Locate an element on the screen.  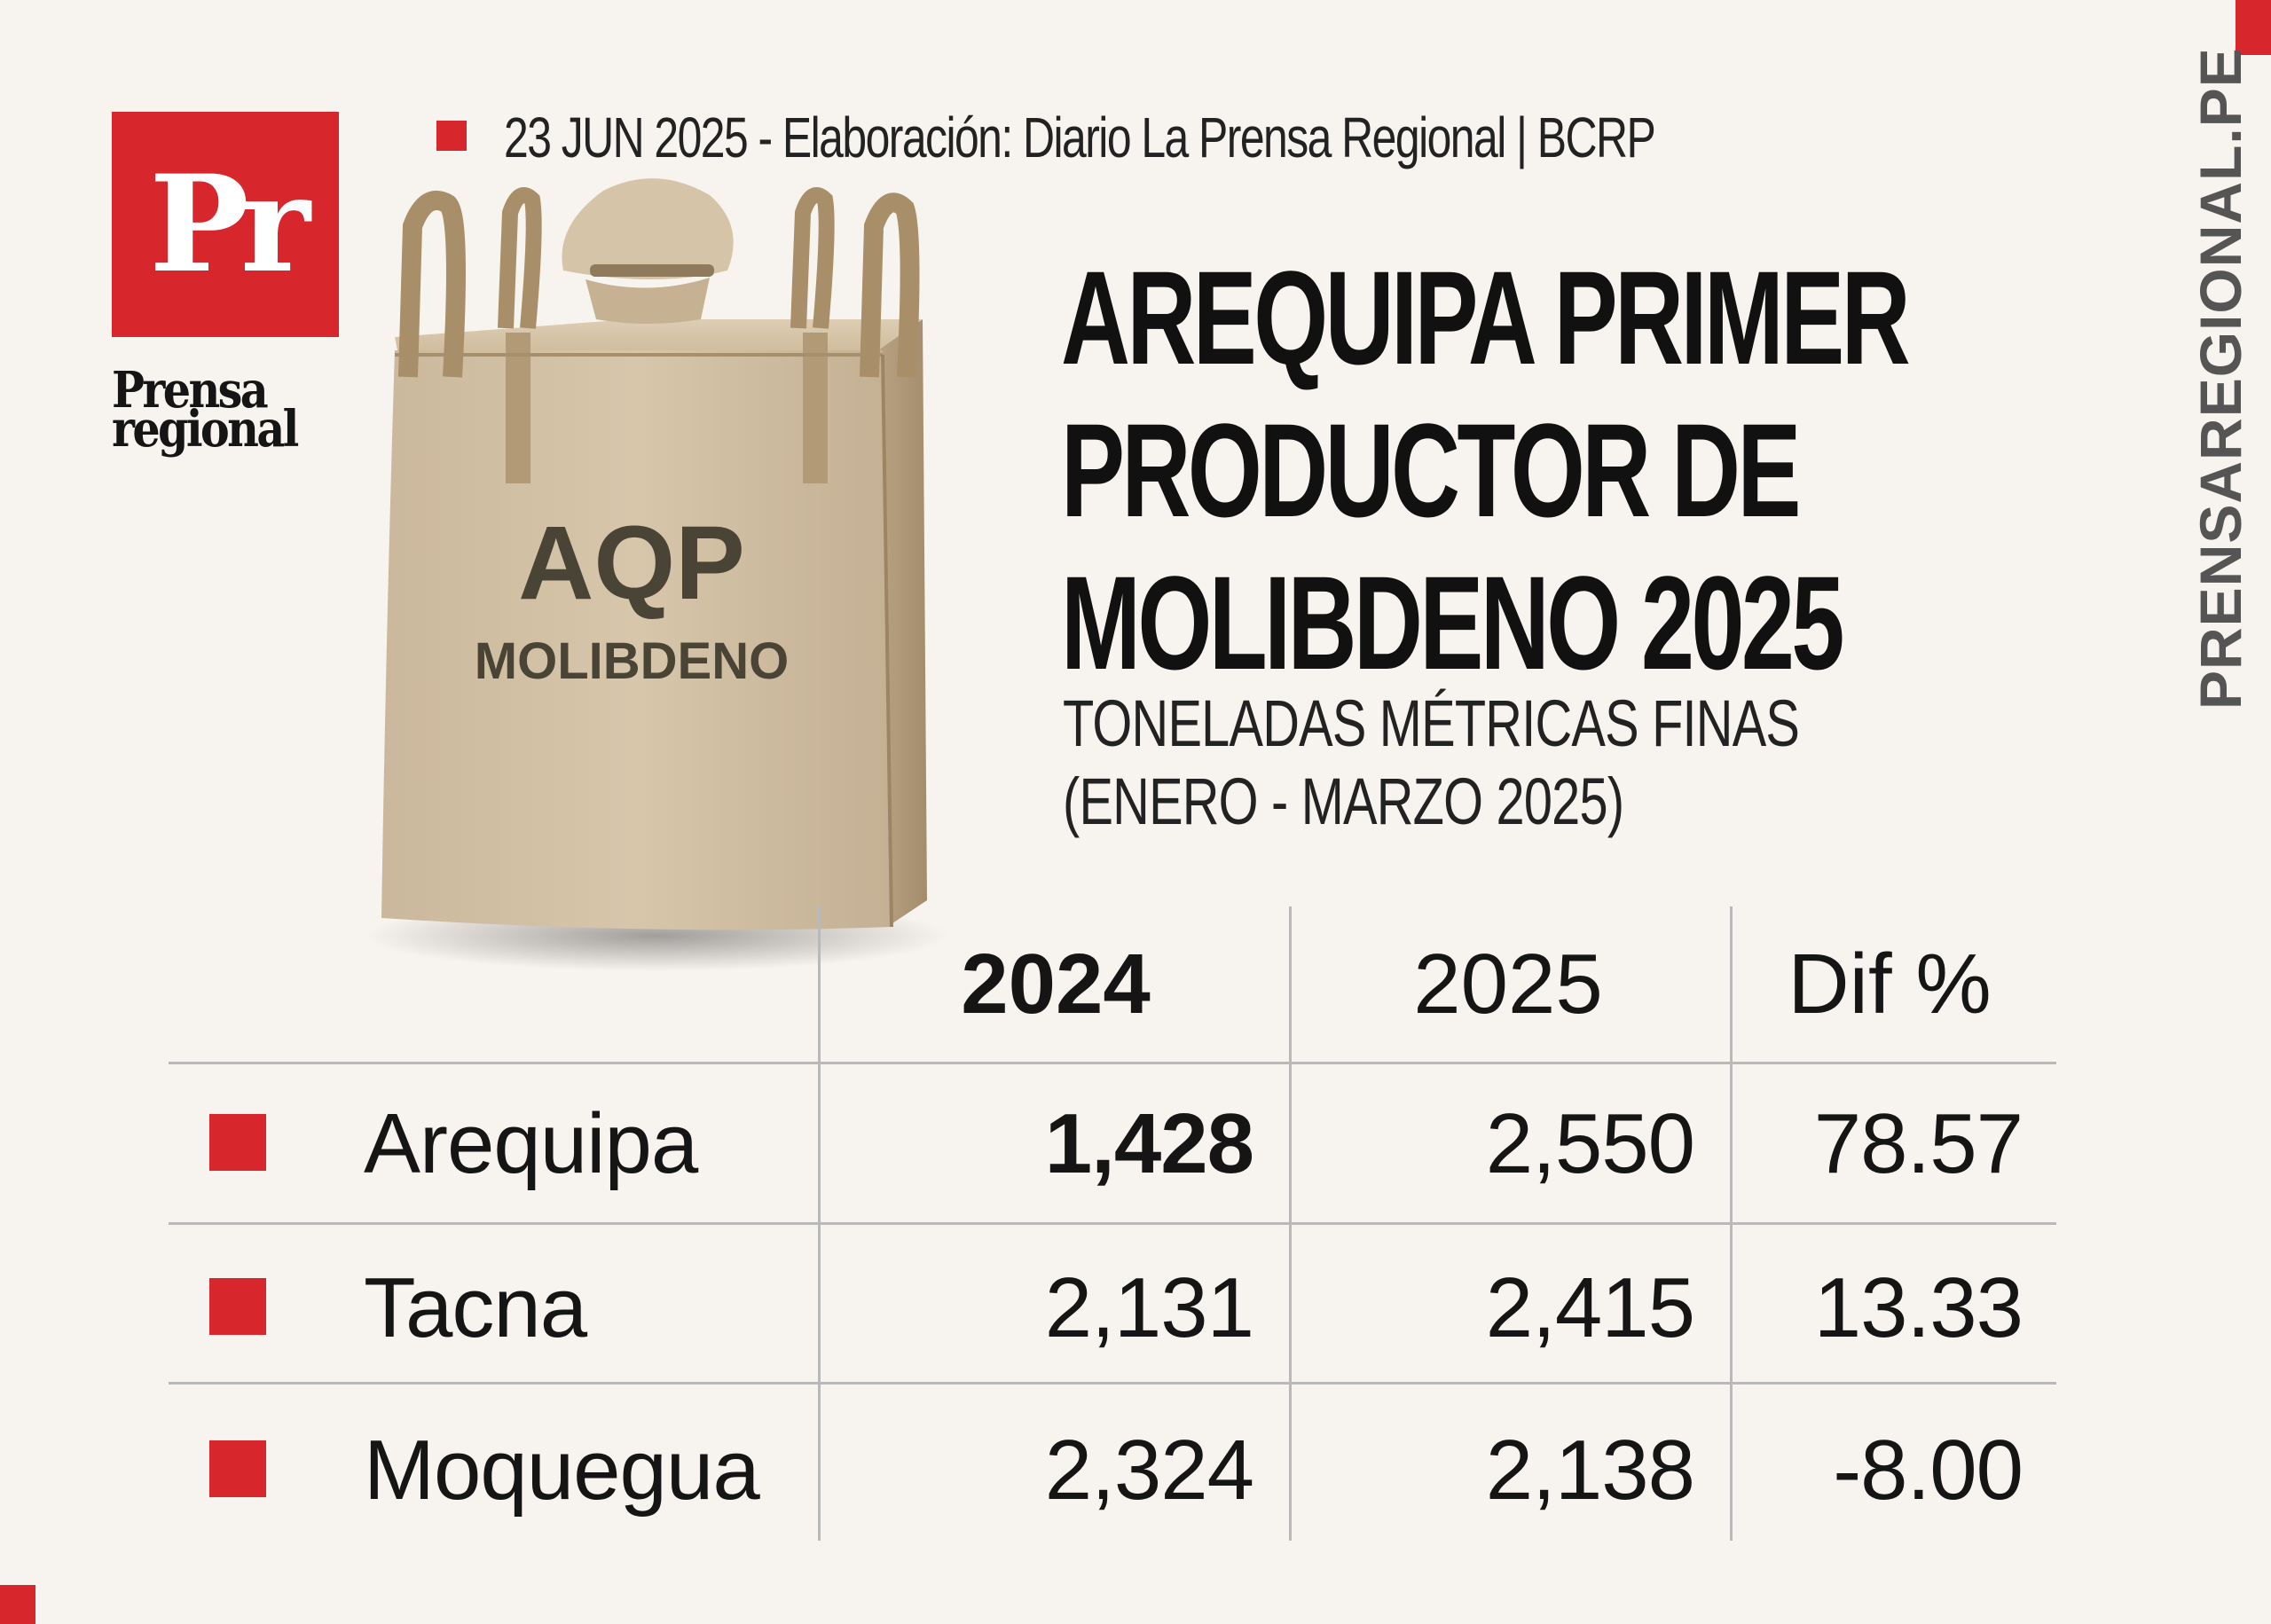
logo-mark-box: Pr is located at coordinates (225, 225).